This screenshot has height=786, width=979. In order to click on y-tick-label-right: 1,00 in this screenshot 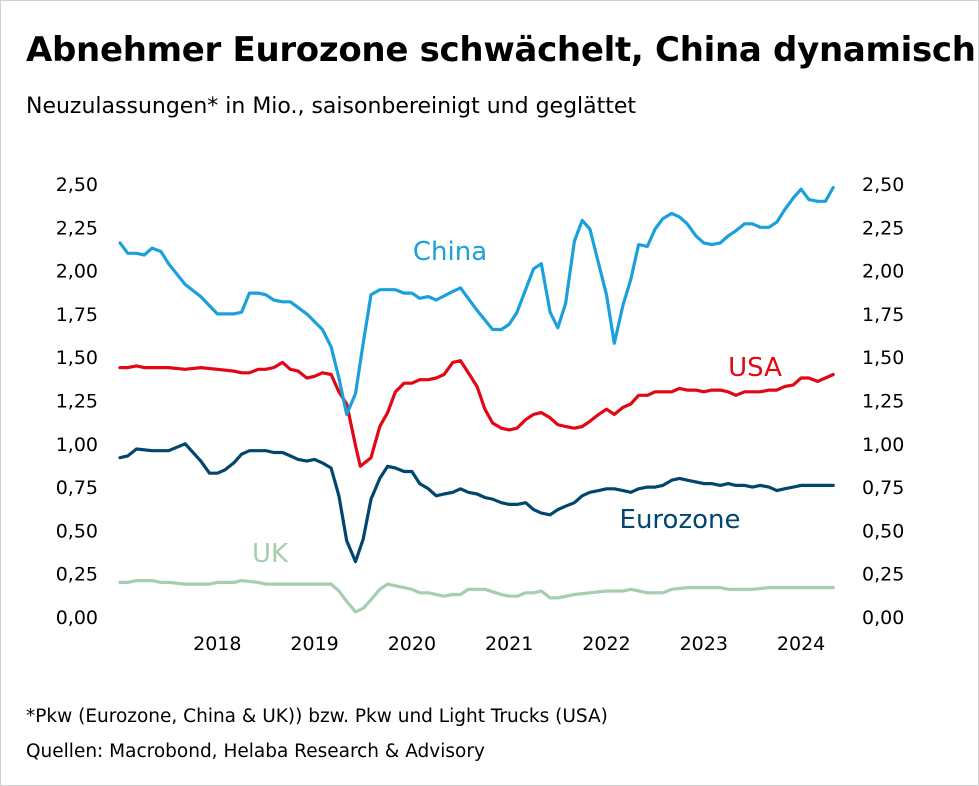, I will do `click(883, 445)`.